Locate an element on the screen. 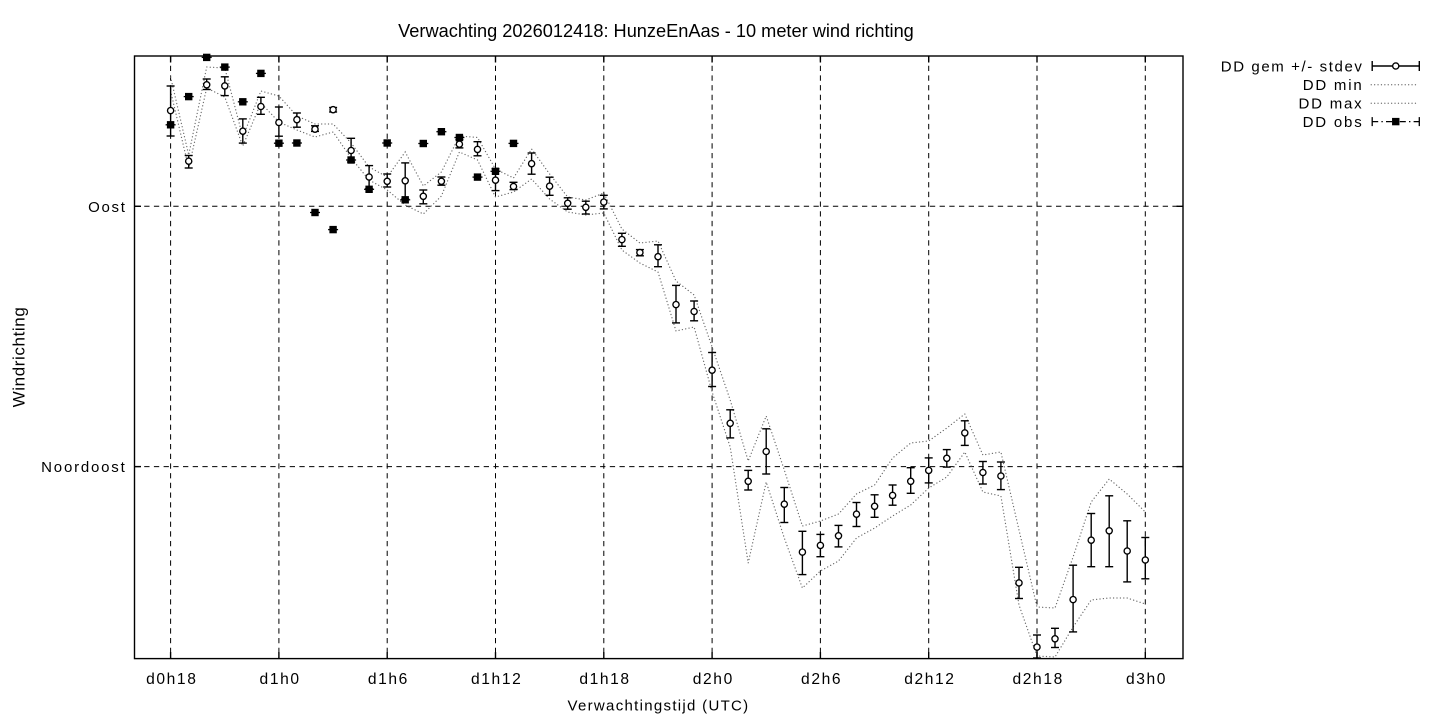  svg-text: Verwachtingstijd (UTC) is located at coordinates (659, 706).